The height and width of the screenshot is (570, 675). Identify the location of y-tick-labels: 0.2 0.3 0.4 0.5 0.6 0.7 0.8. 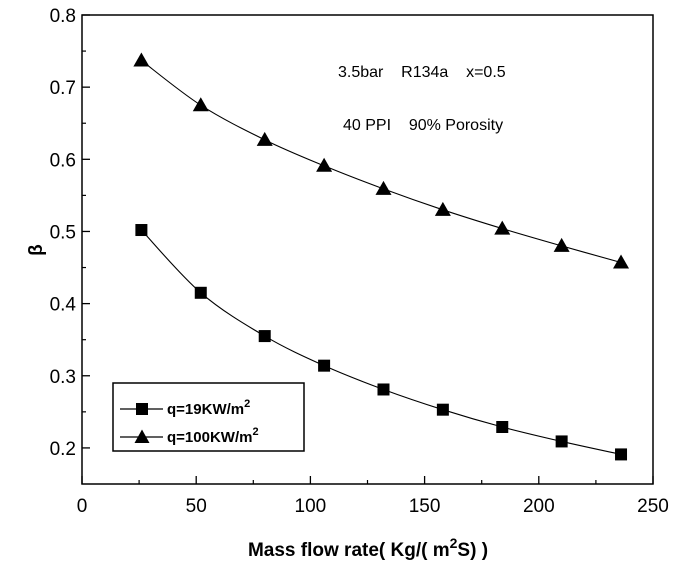
(63, 233).